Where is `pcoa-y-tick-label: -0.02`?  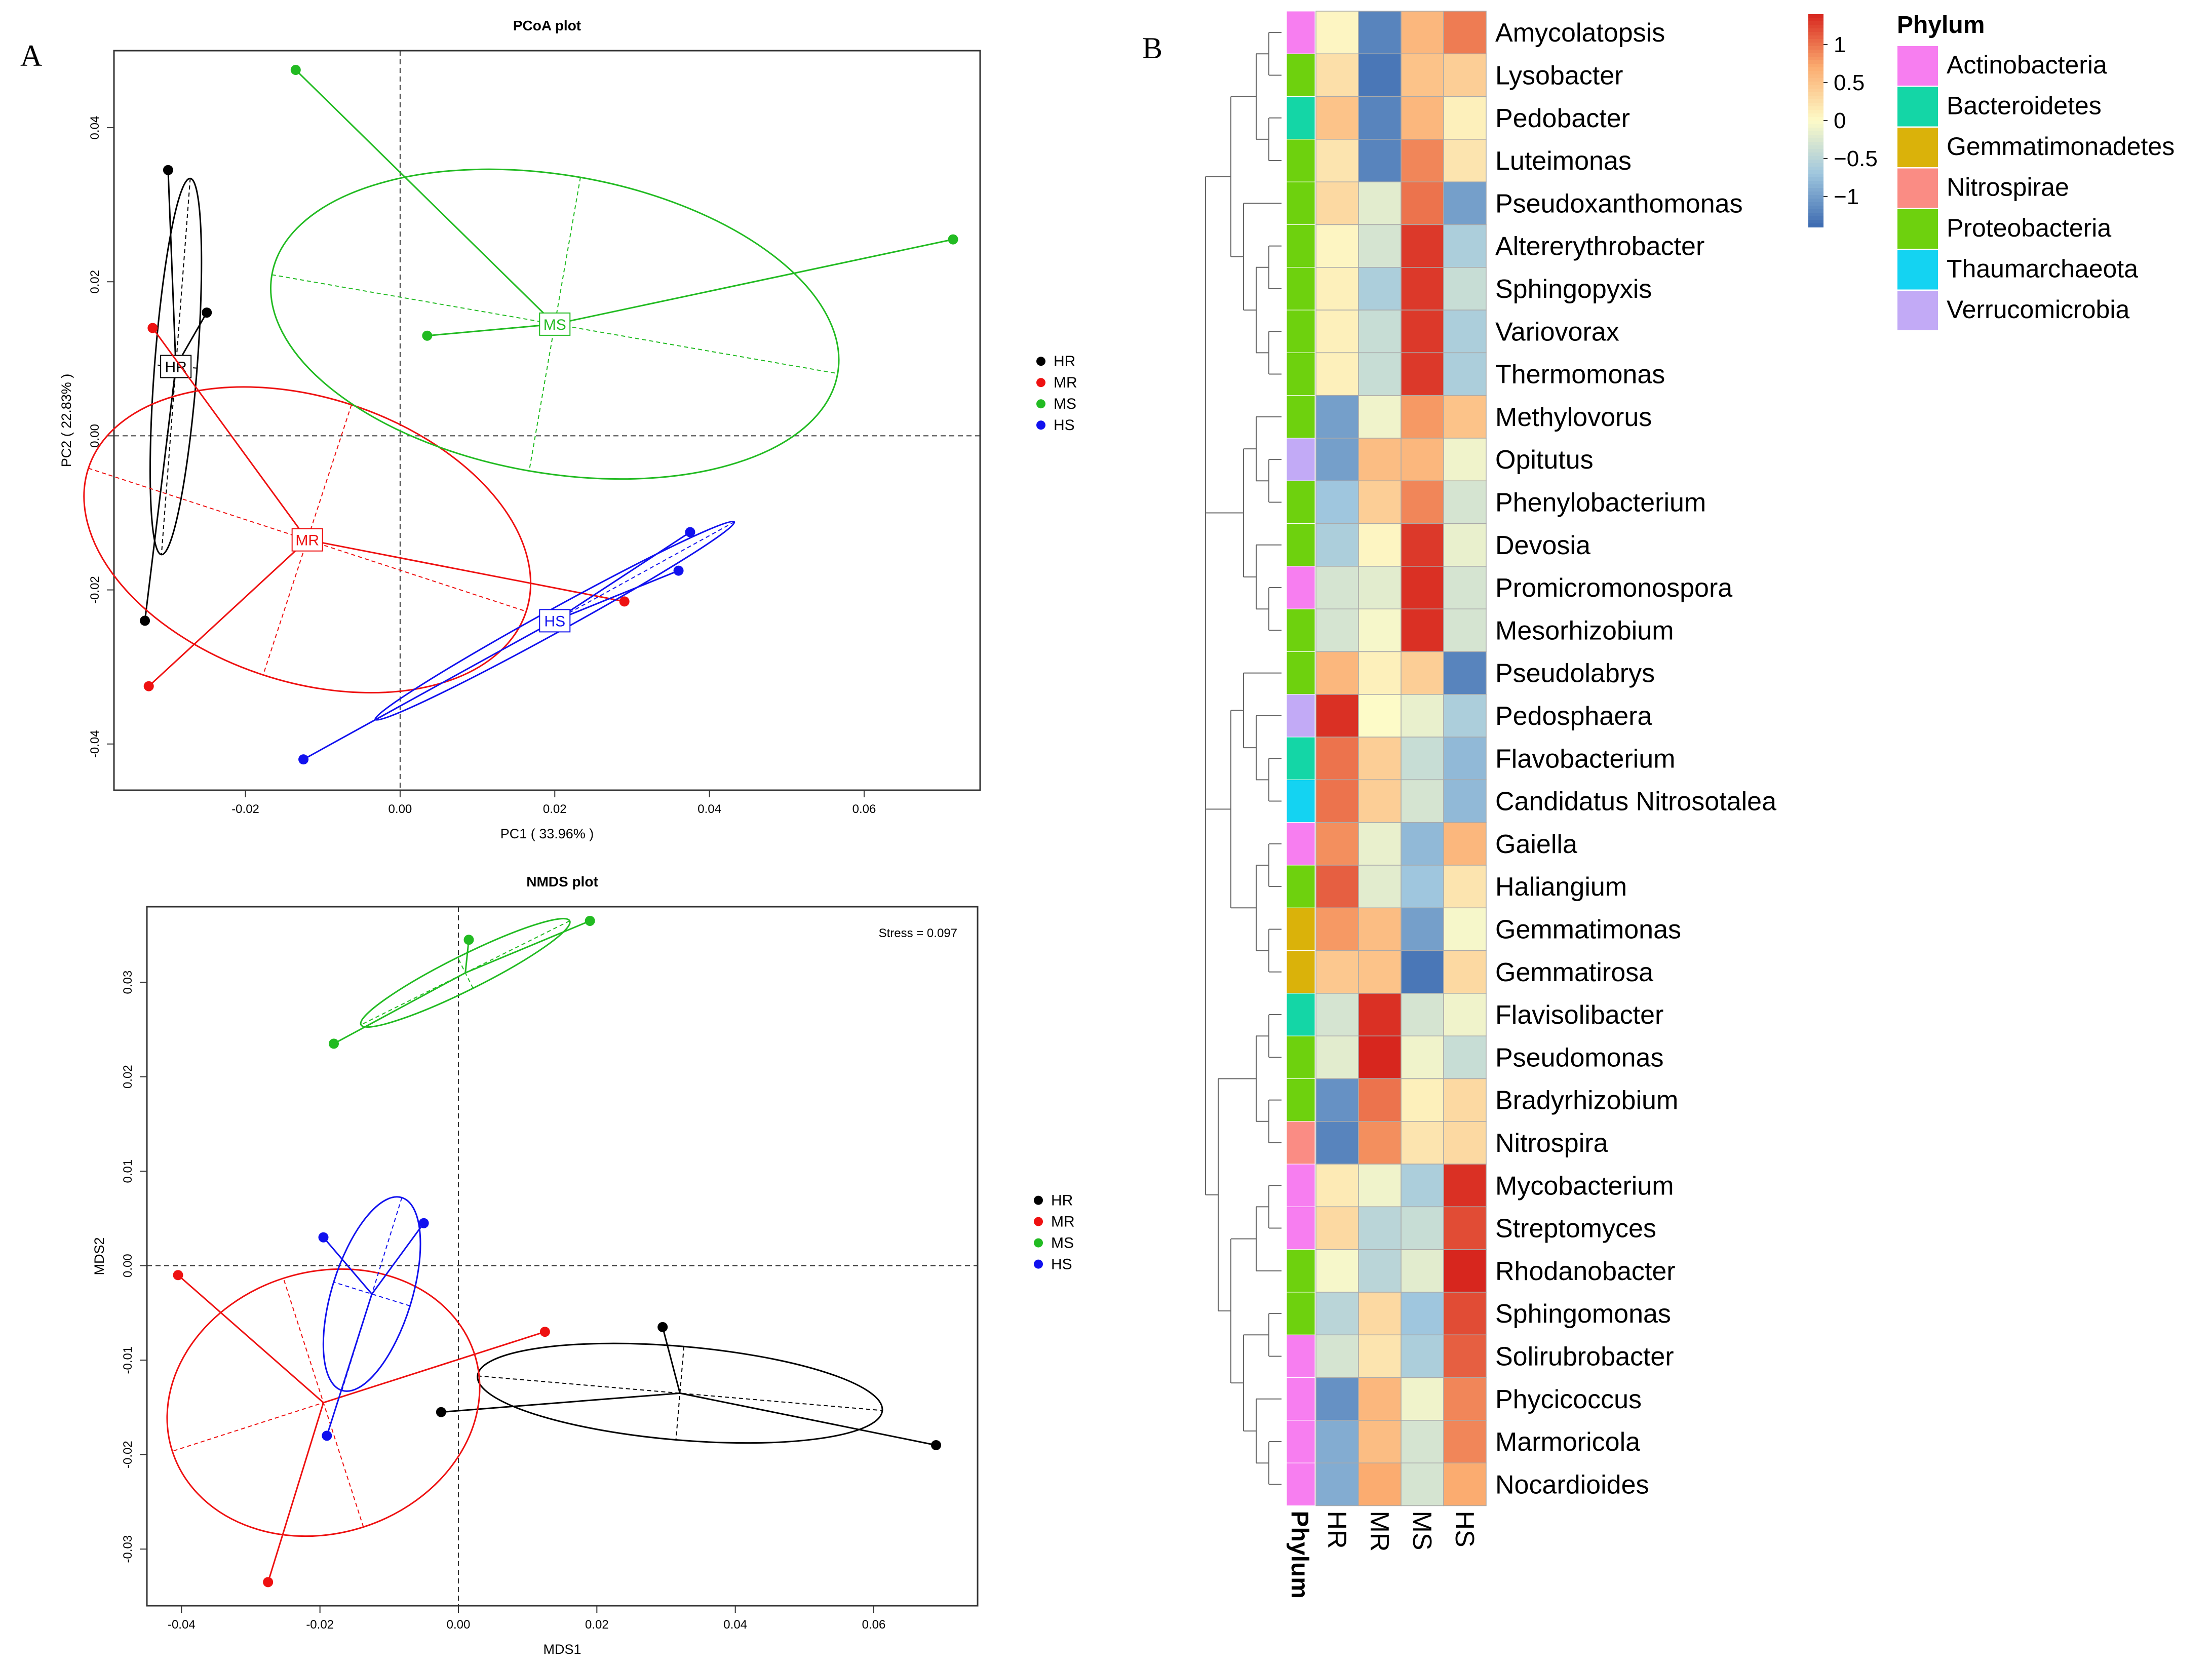
pcoa-y-tick-label: -0.02 is located at coordinates (95, 590).